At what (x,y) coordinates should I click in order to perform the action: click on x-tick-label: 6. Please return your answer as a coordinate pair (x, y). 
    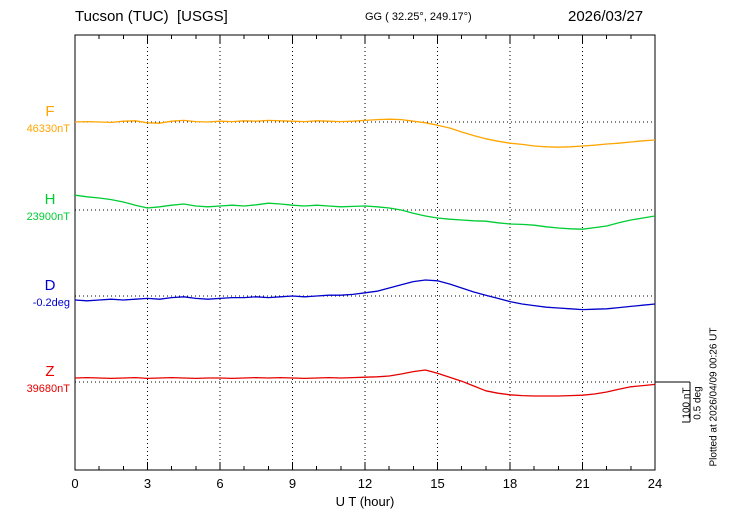
    Looking at the image, I should click on (220, 483).